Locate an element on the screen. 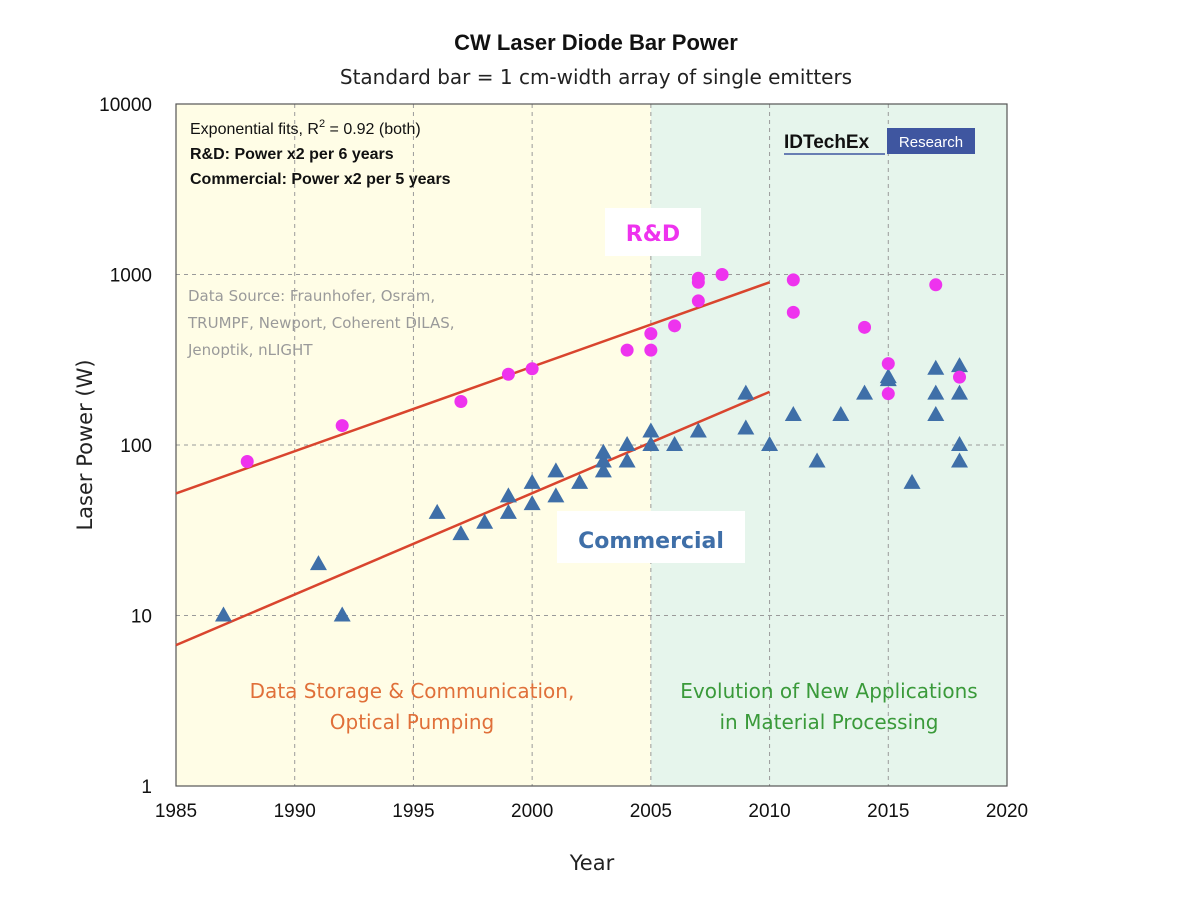 This screenshot has width=1200, height=914. idtechex-logo: IDTechEx Research is located at coordinates (879, 141).